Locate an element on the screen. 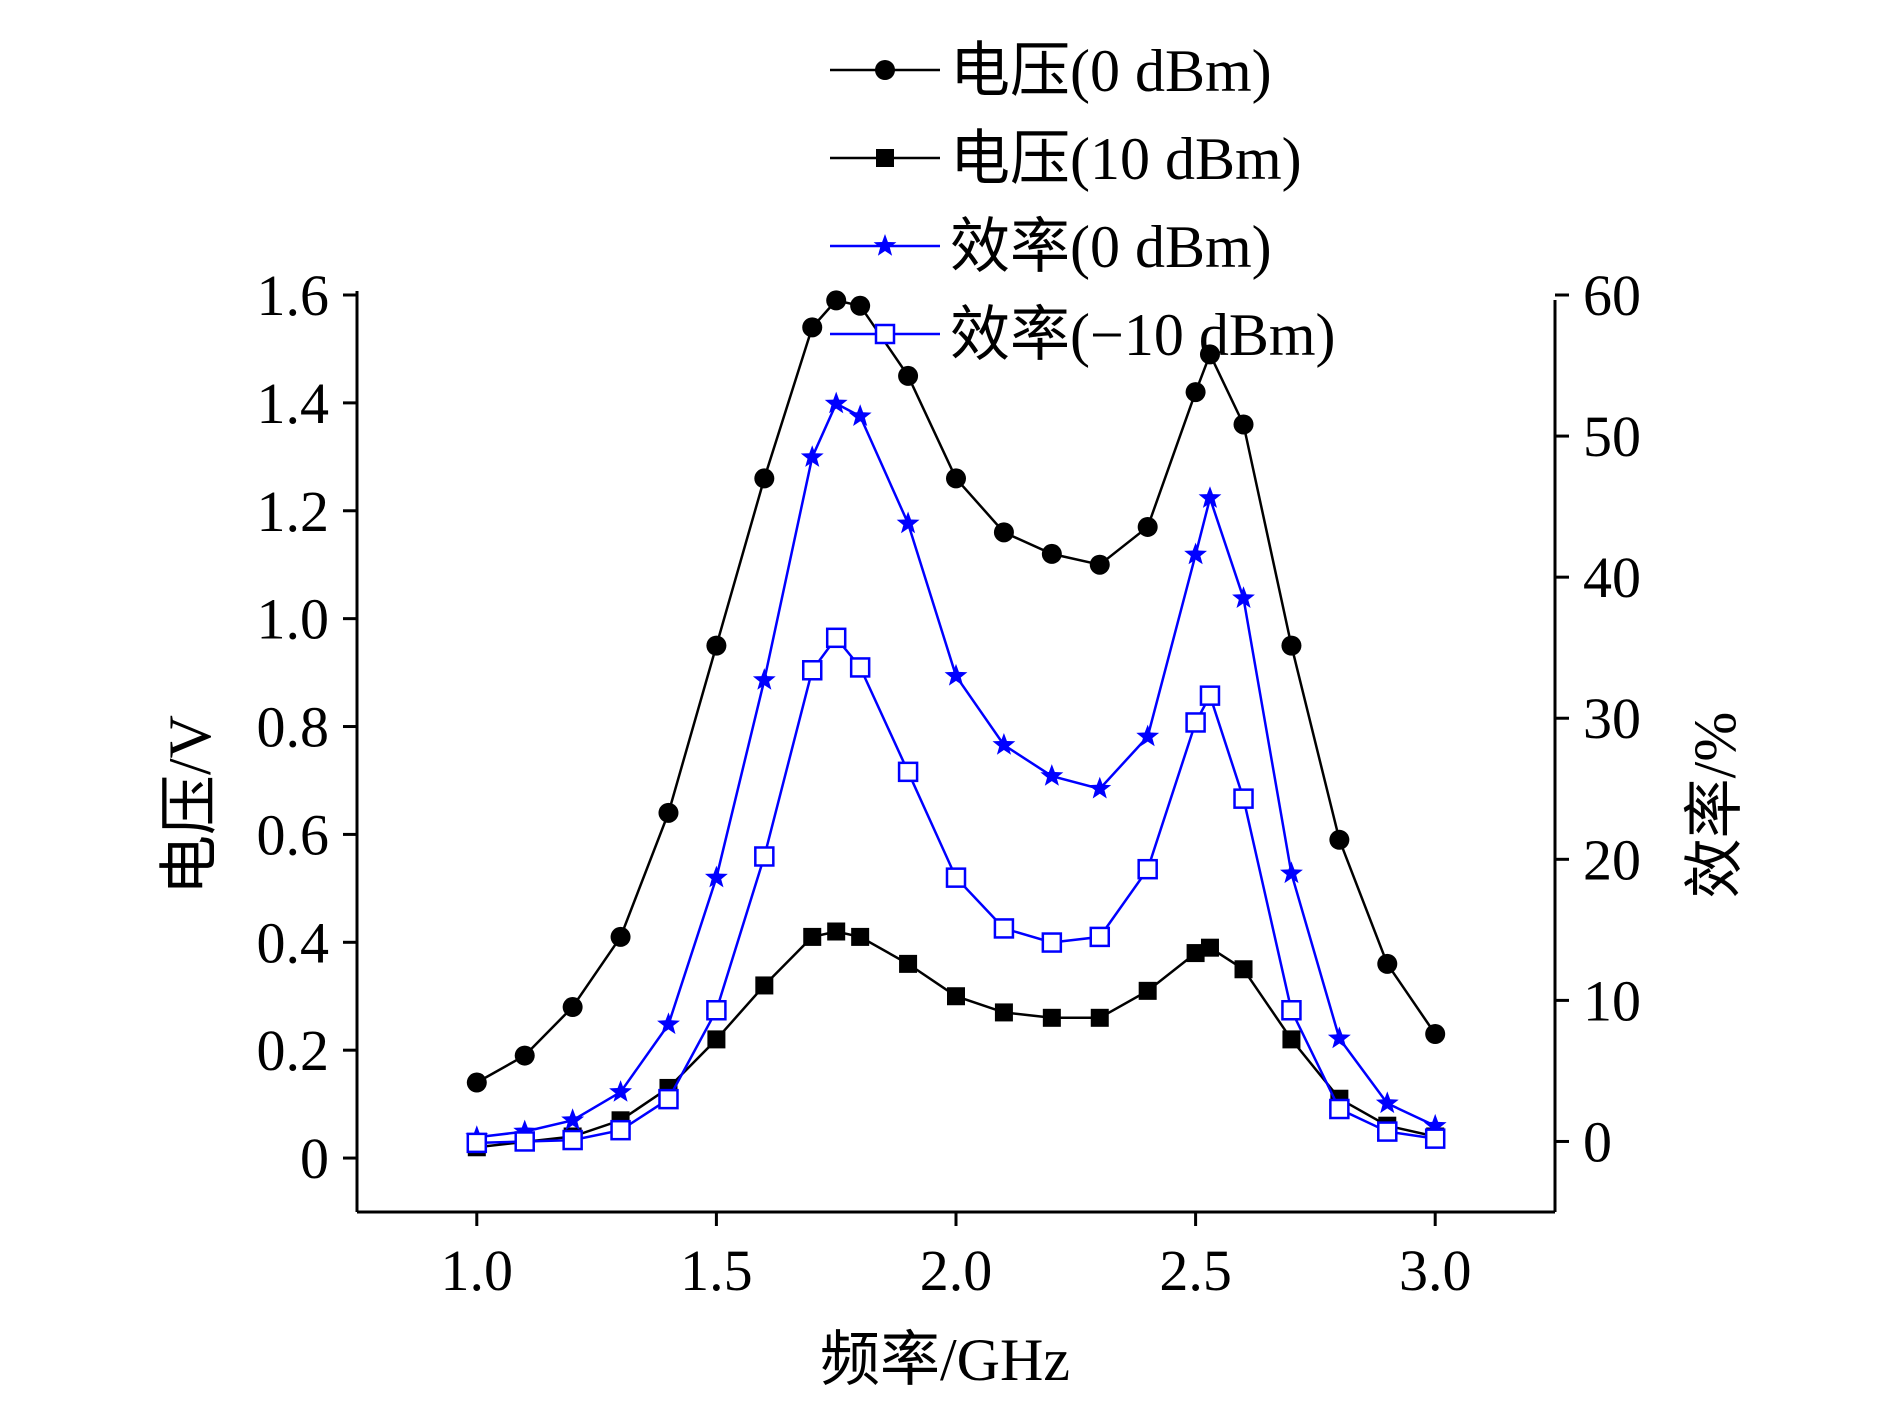 The height and width of the screenshot is (1417, 1890). y2-tick-label: 10 is located at coordinates (1612, 1000).